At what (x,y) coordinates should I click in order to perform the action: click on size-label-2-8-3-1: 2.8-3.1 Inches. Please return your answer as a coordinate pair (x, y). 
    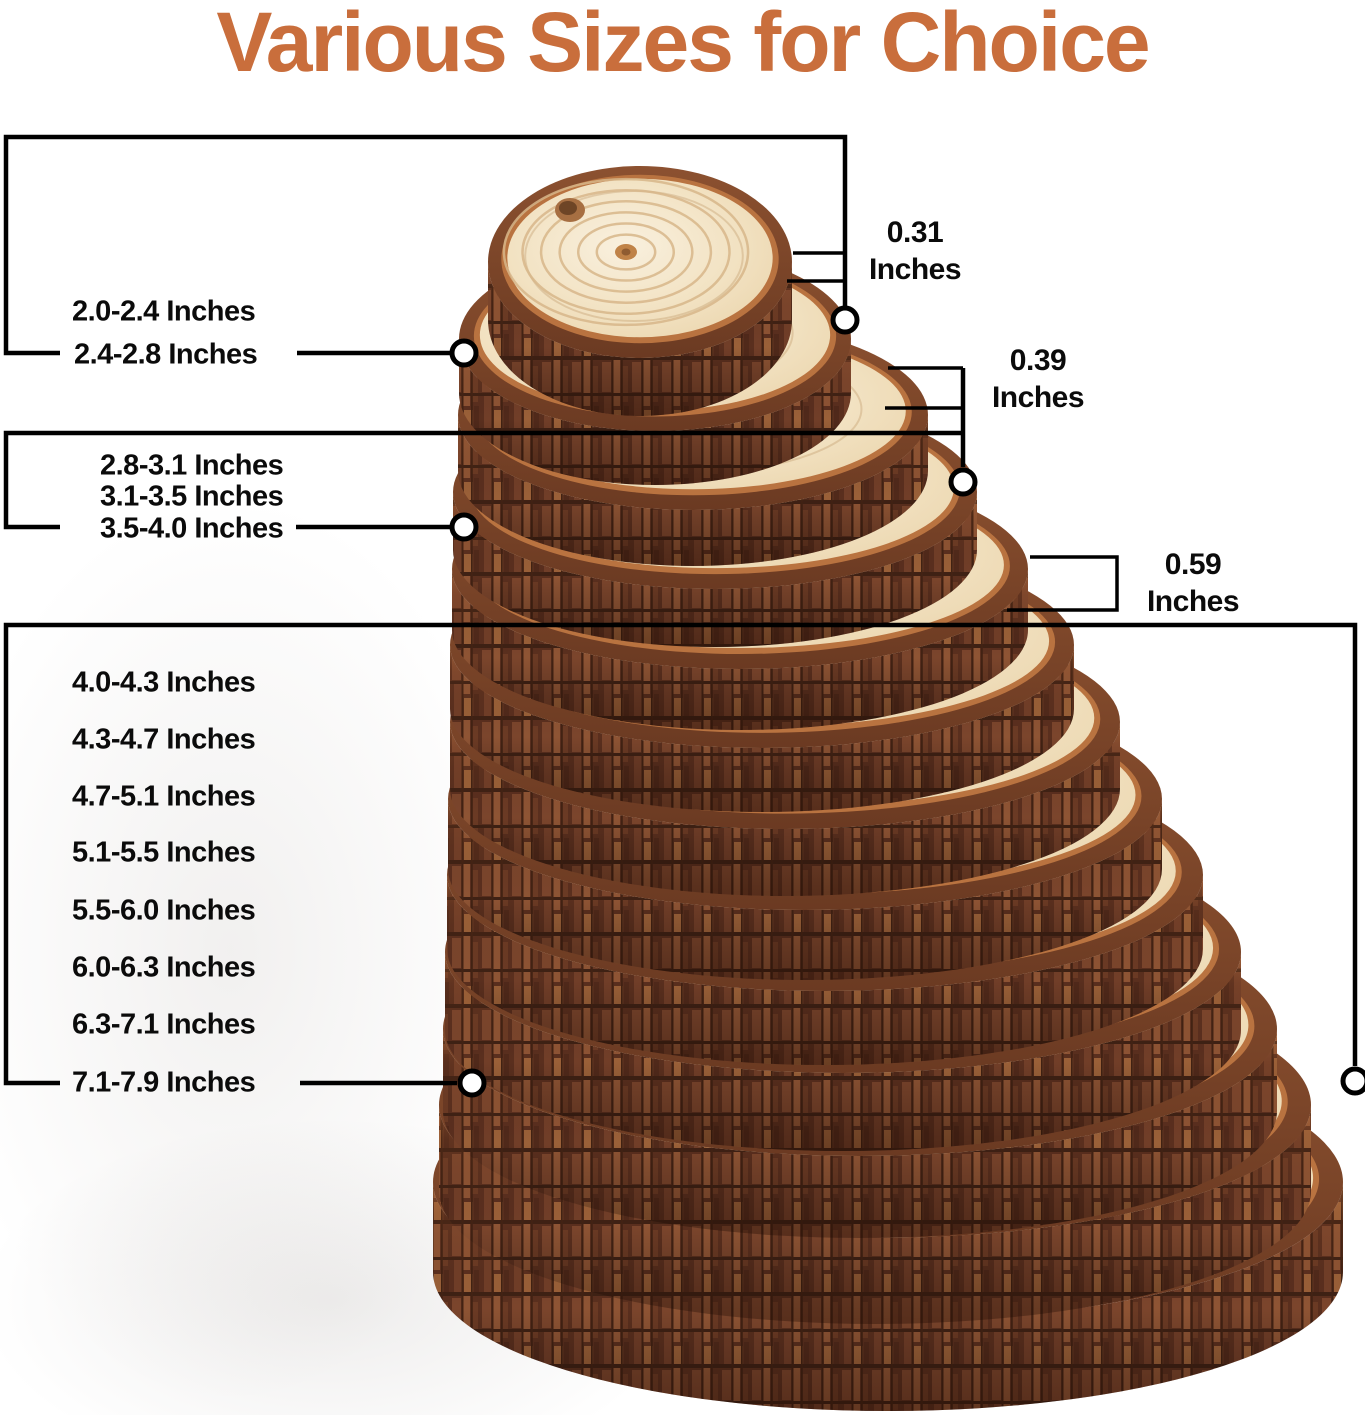
    Looking at the image, I should click on (192, 465).